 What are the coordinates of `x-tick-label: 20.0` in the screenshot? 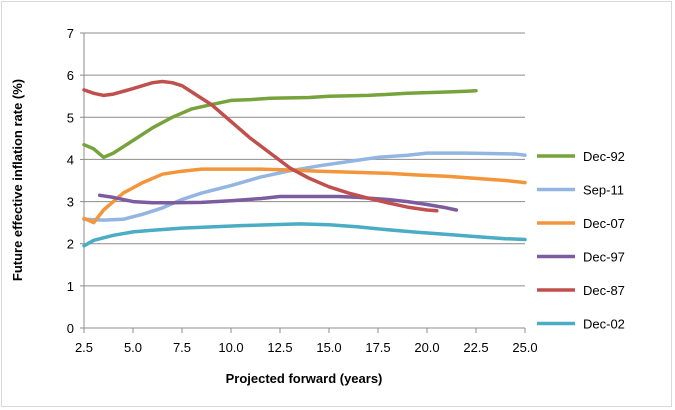 It's located at (426, 347).